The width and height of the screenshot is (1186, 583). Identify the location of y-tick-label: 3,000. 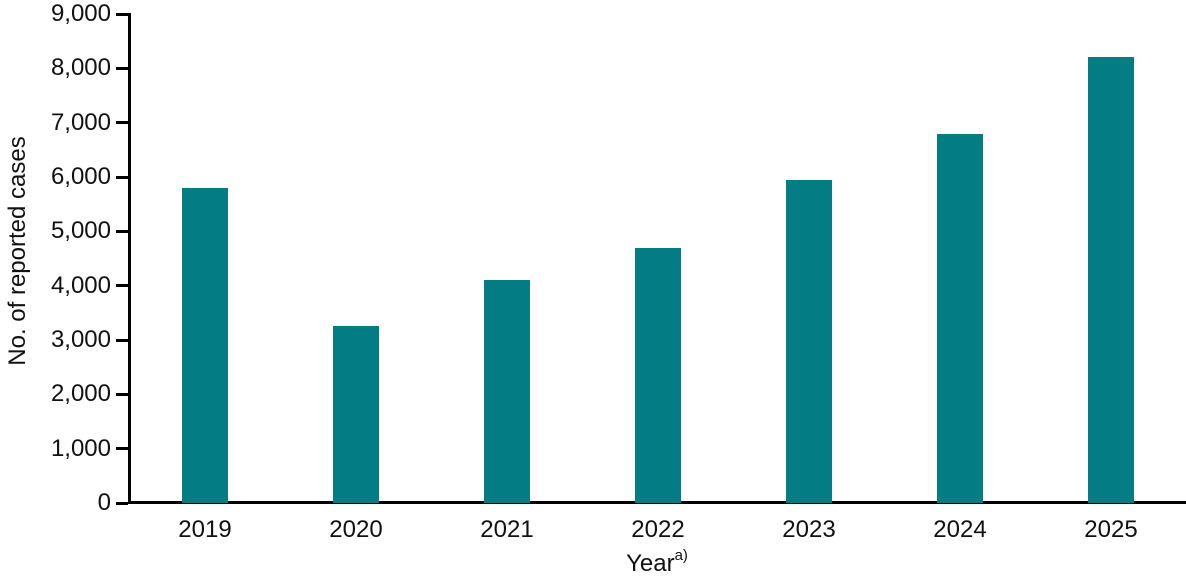
(80, 339).